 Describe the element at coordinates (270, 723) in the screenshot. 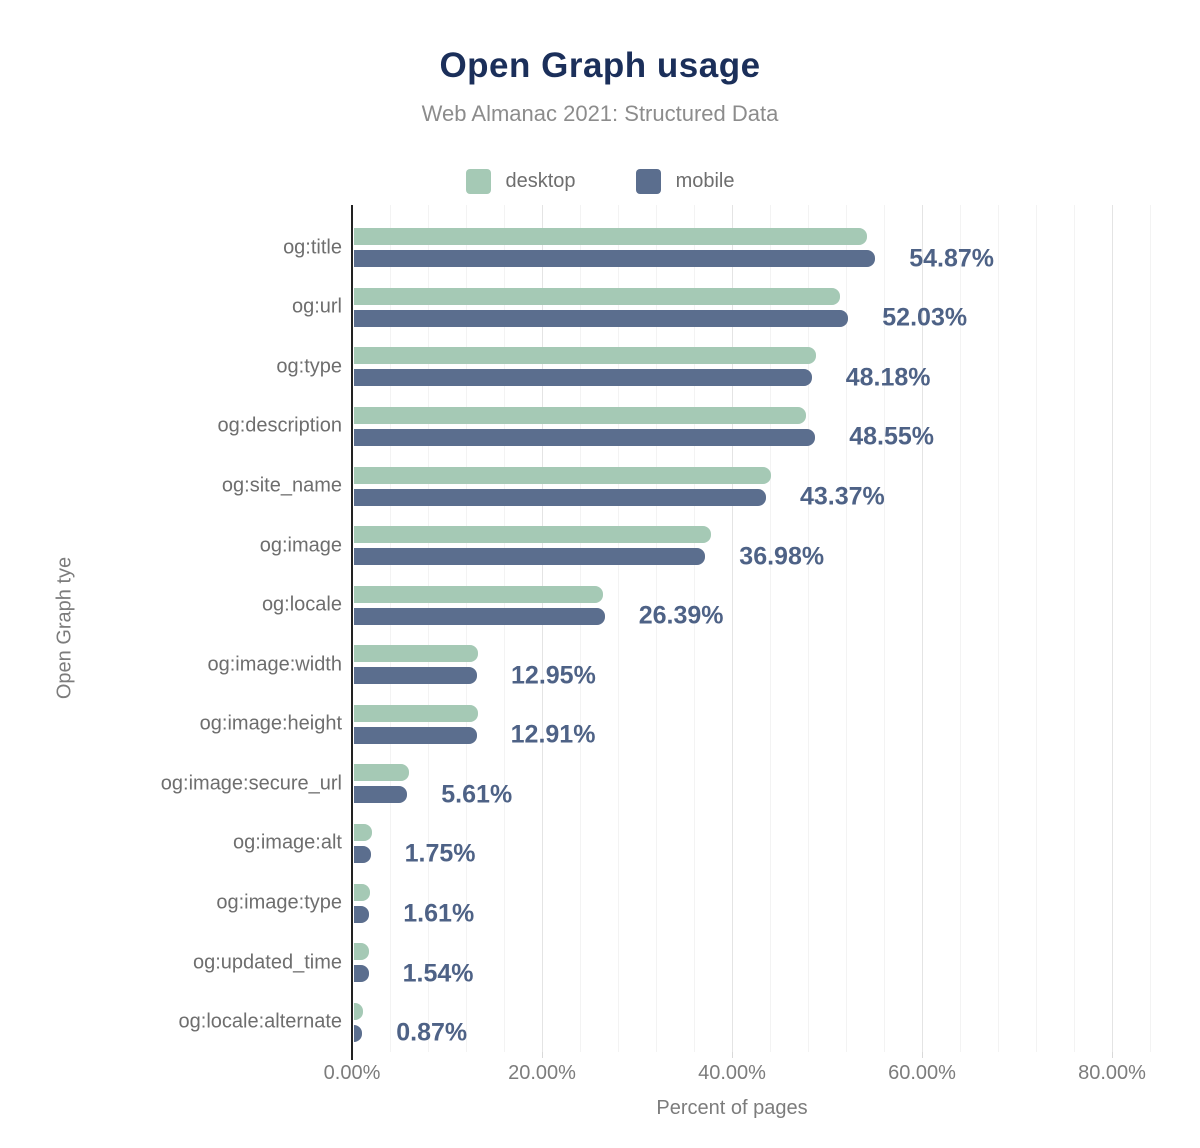

I see `category-label: og:image:height` at that location.